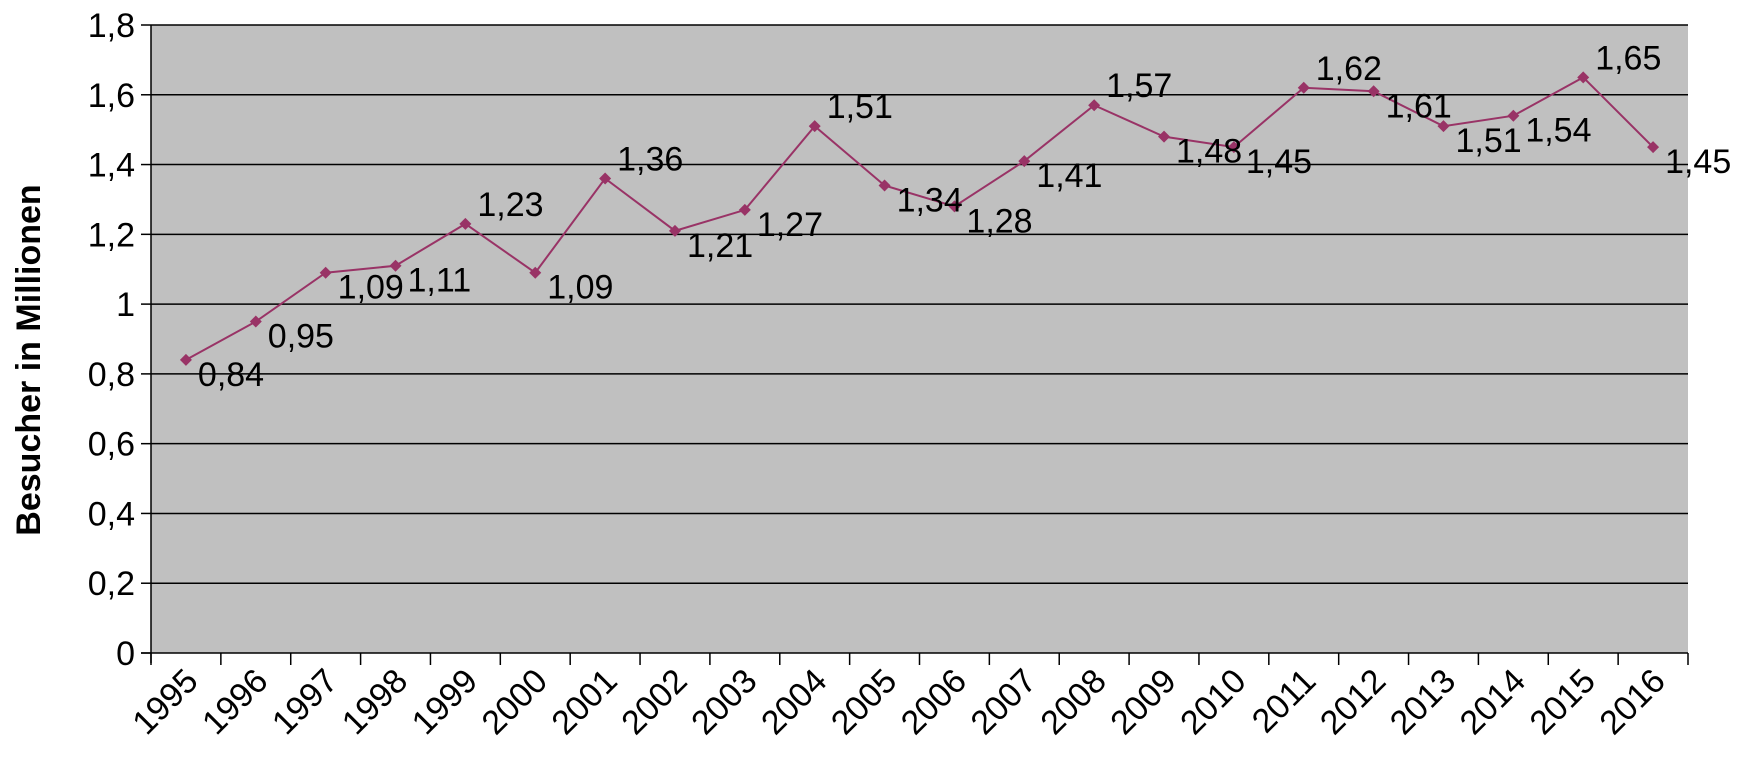 This screenshot has height=769, width=1752. What do you see at coordinates (111, 445) in the screenshot?
I see `y-tick-label: 0,6` at bounding box center [111, 445].